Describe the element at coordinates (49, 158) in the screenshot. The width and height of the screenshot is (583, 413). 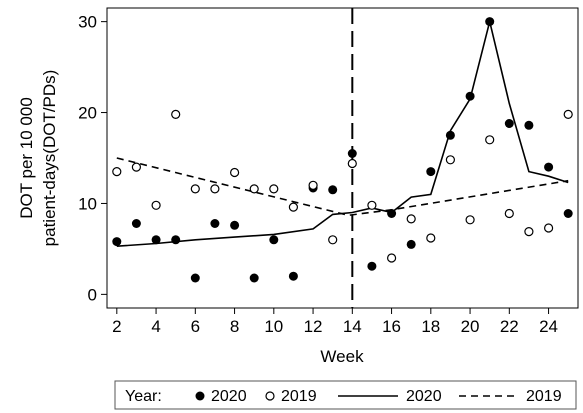
I see `y-axis-title-line-2: patient-days(DOT/PDs)` at that location.